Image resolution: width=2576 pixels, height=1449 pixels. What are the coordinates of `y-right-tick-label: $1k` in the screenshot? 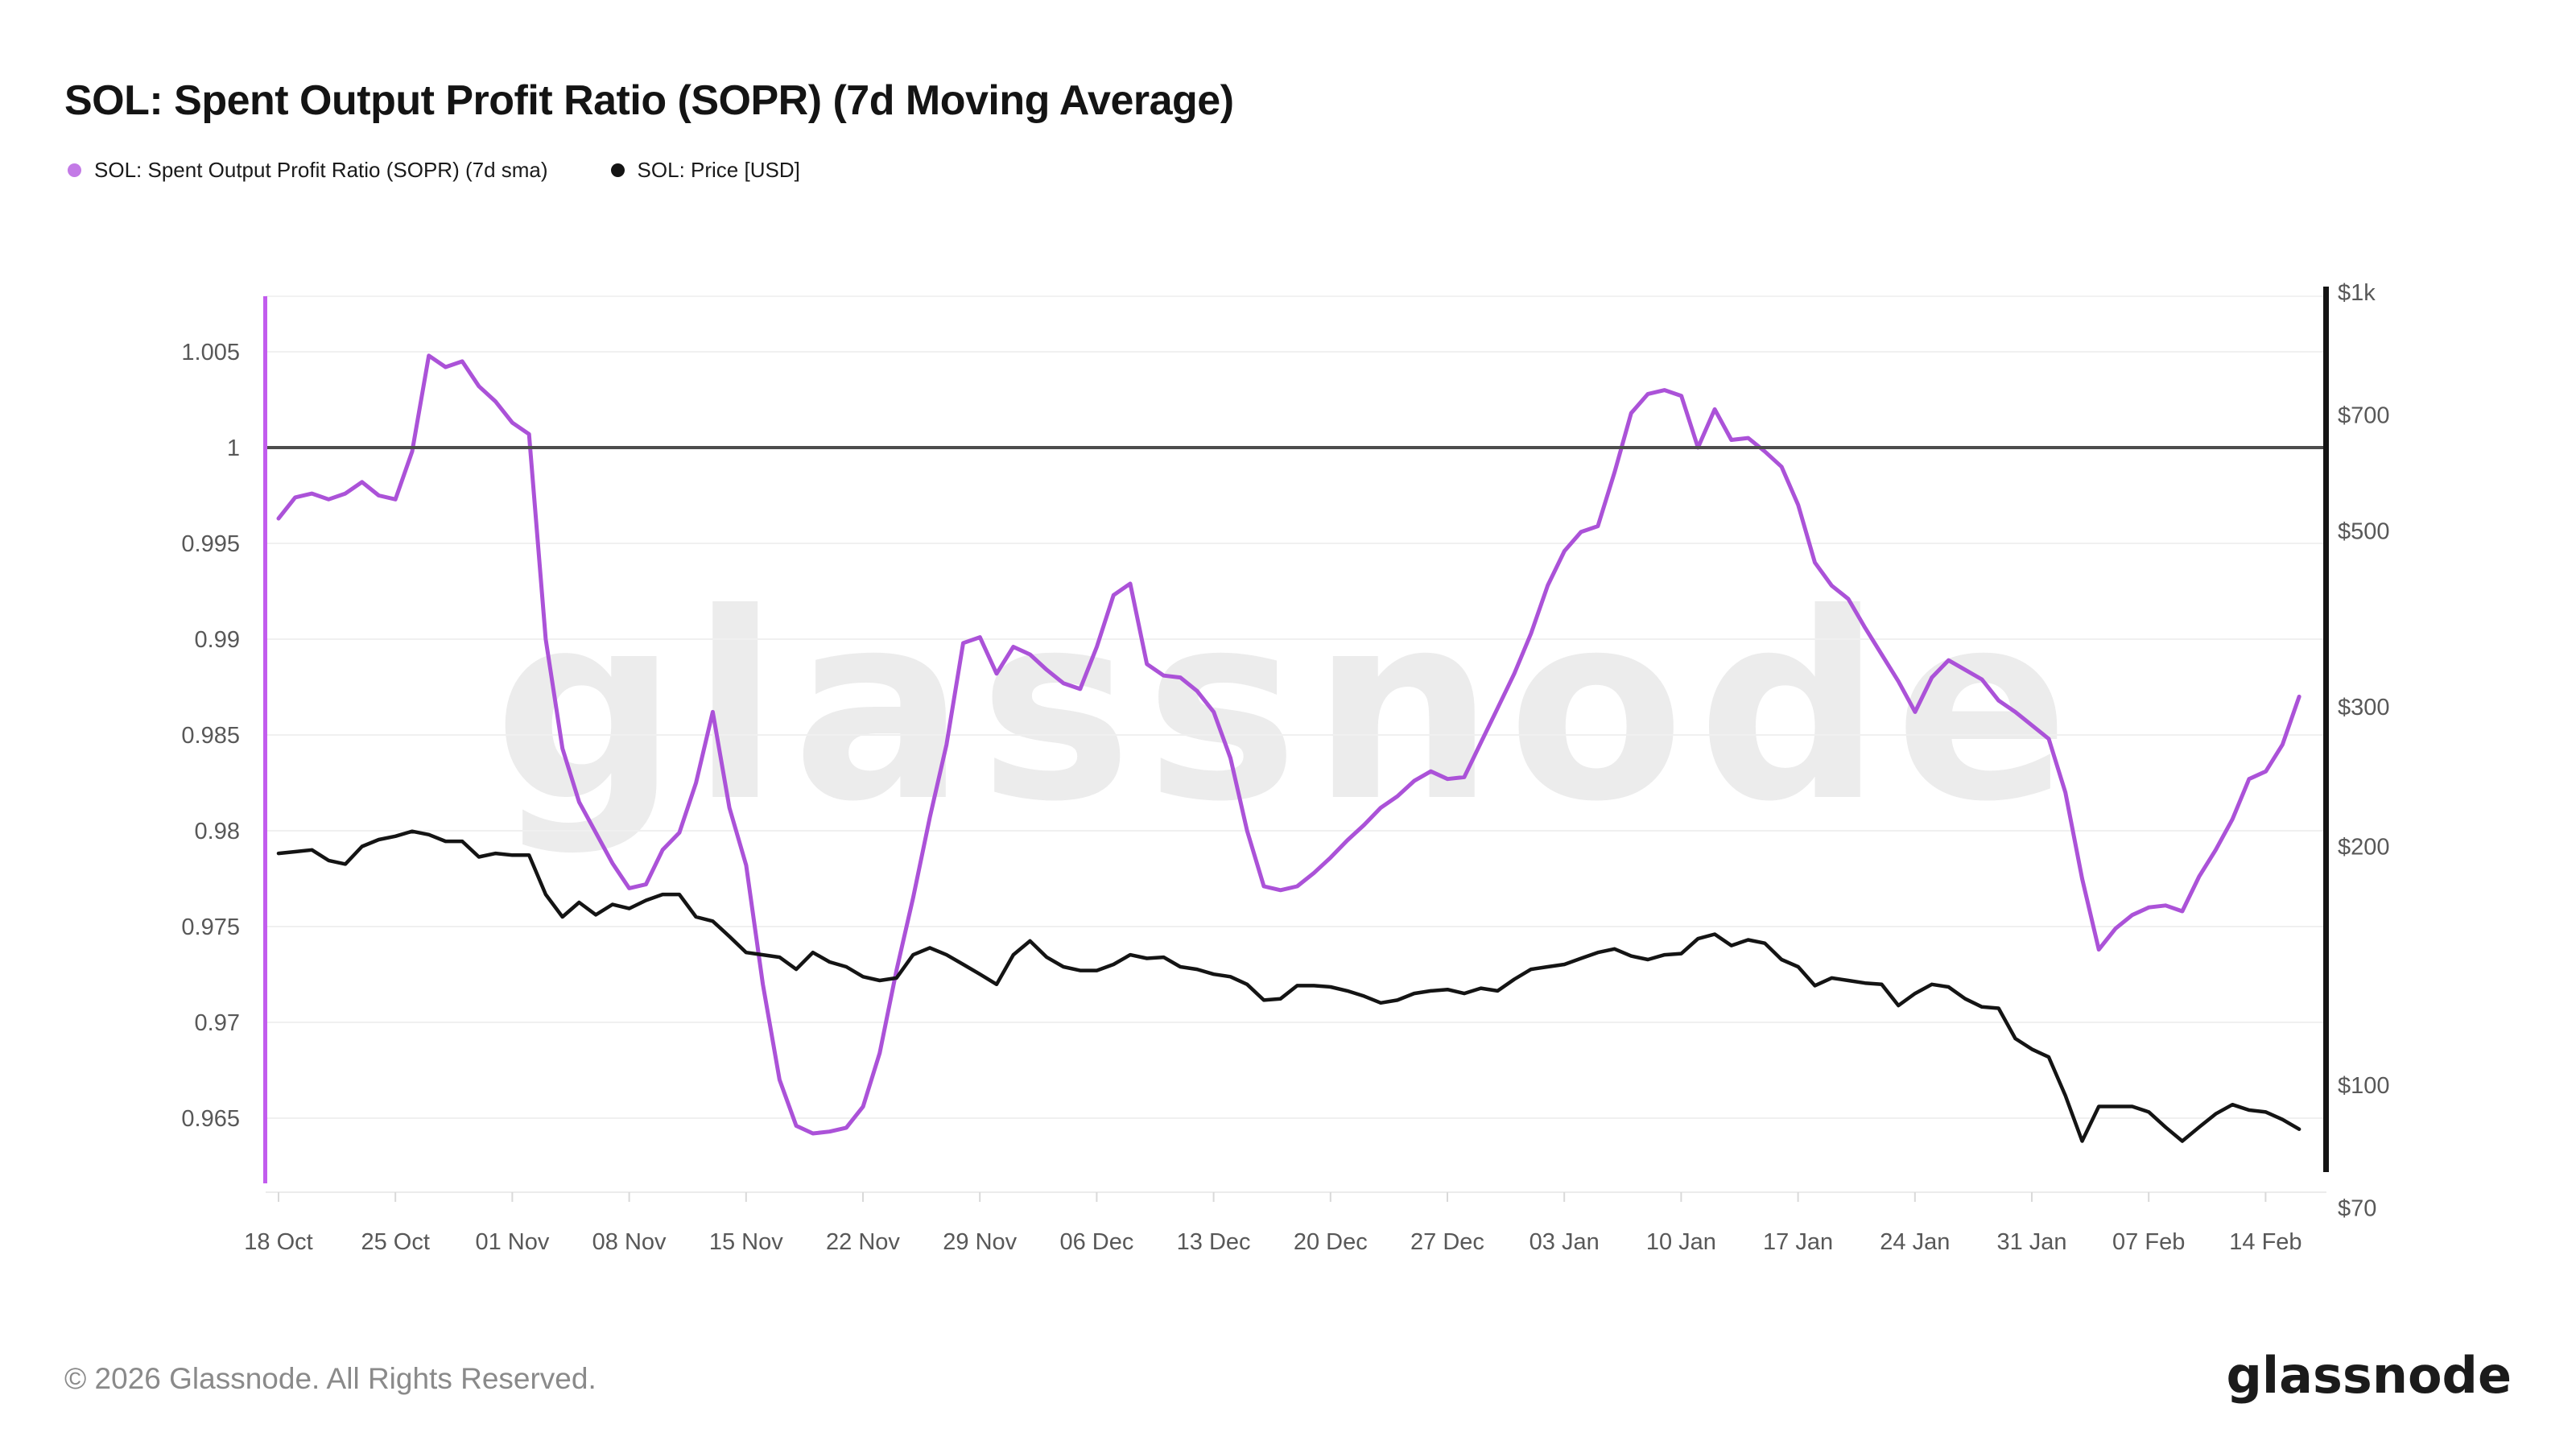 It's located at (2357, 293).